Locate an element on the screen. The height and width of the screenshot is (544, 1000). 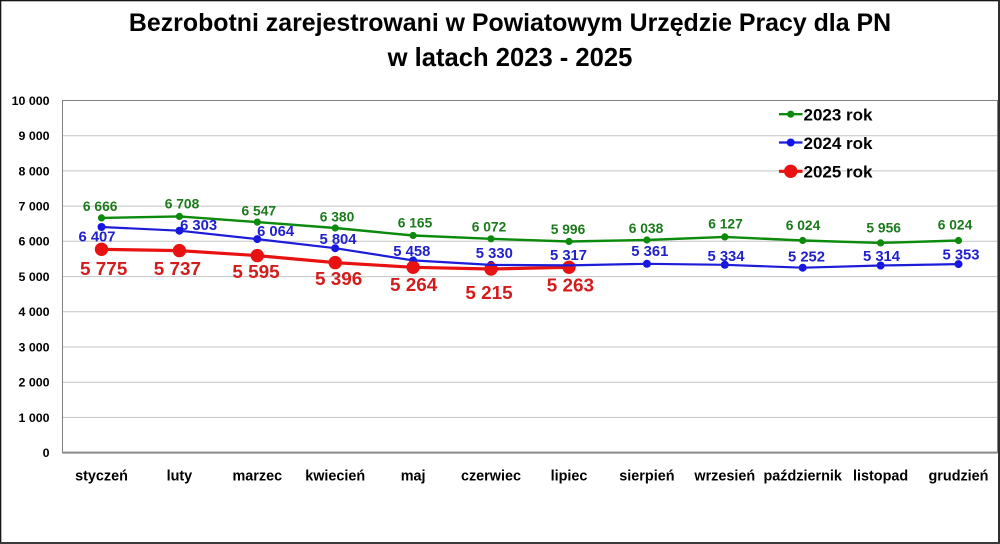
svg-text: 5 334 is located at coordinates (726, 257).